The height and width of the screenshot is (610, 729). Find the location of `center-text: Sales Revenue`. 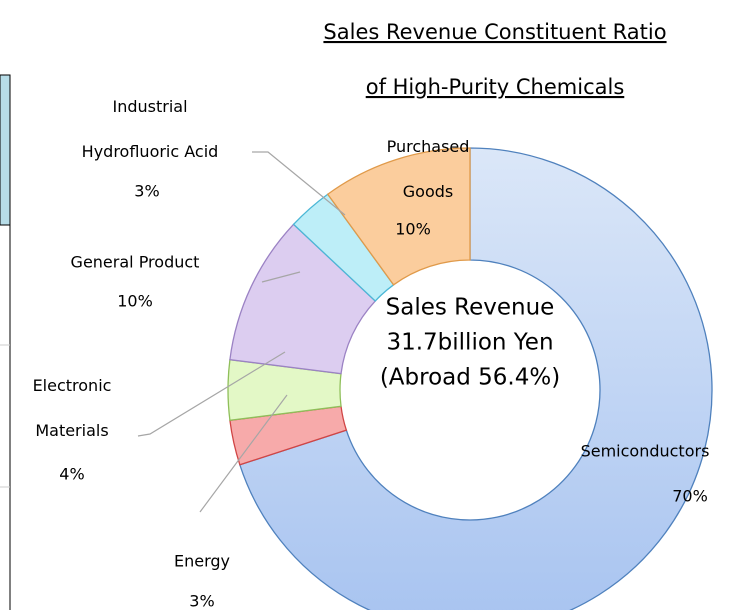

center-text: Sales Revenue is located at coordinates (470, 308).